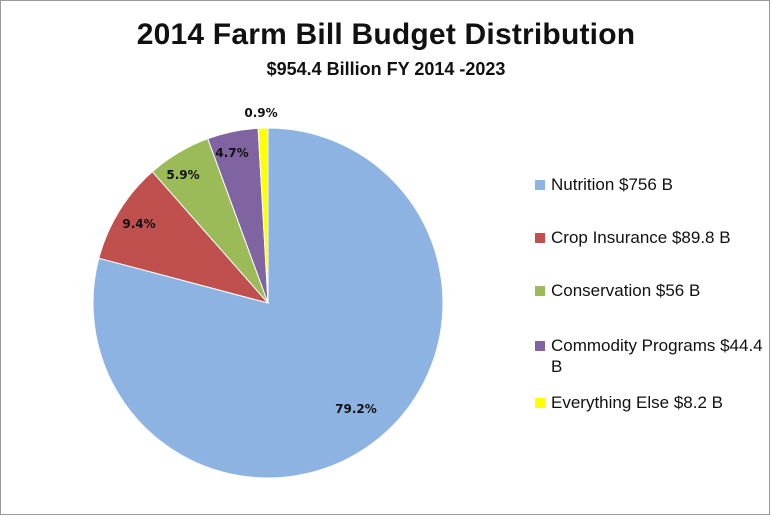 Image resolution: width=772 pixels, height=517 pixels. I want to click on slice-data-label-1: 9.4%, so click(138, 224).